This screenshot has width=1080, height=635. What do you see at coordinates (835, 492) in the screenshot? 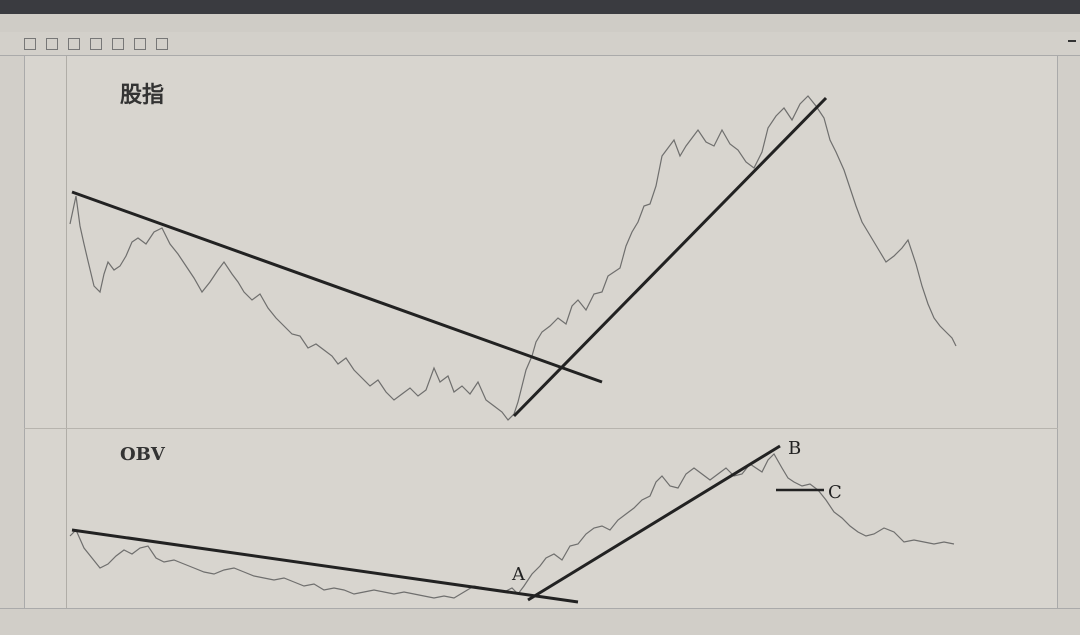
I see `marker-c: C` at bounding box center [835, 492].